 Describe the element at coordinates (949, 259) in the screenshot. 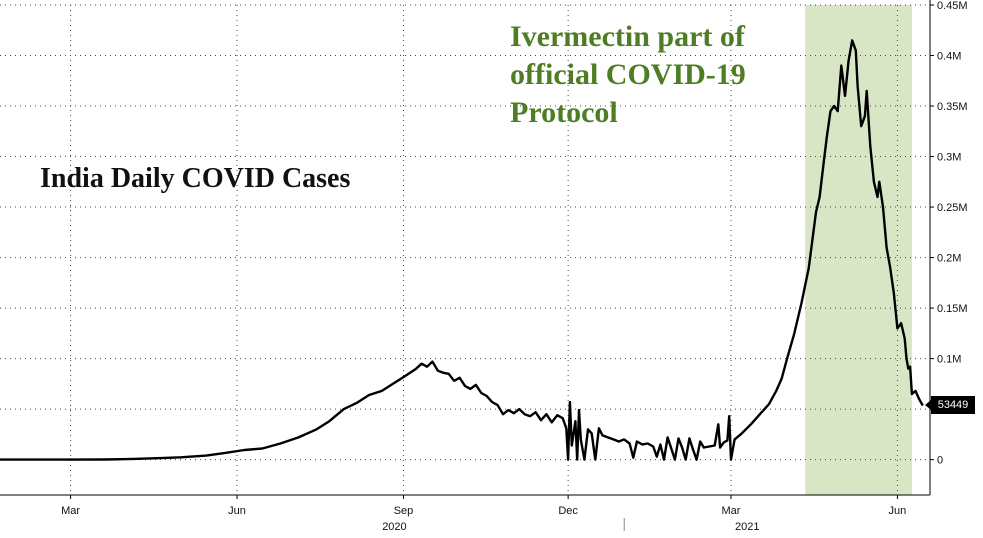

I see `y-tick-label: 0.2M` at that location.